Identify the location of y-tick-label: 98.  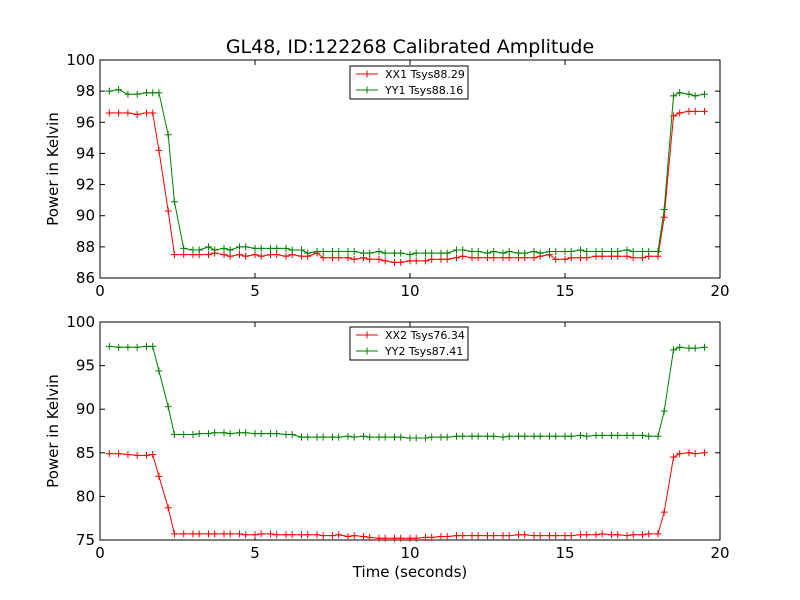
(85, 91).